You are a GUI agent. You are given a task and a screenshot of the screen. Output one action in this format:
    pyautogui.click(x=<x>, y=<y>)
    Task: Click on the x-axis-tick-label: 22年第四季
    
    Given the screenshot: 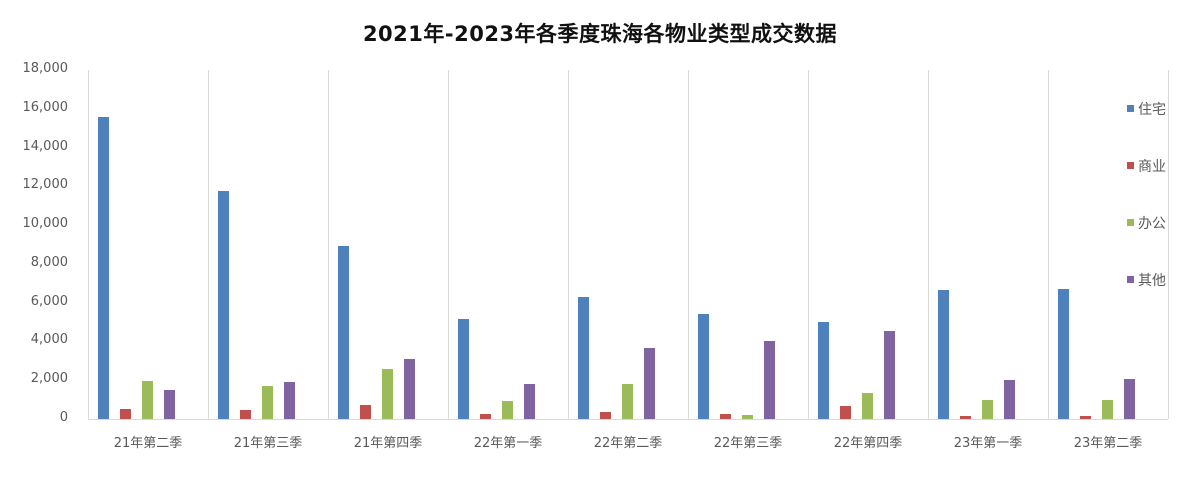 What is the action you would take?
    pyautogui.click(x=868, y=443)
    